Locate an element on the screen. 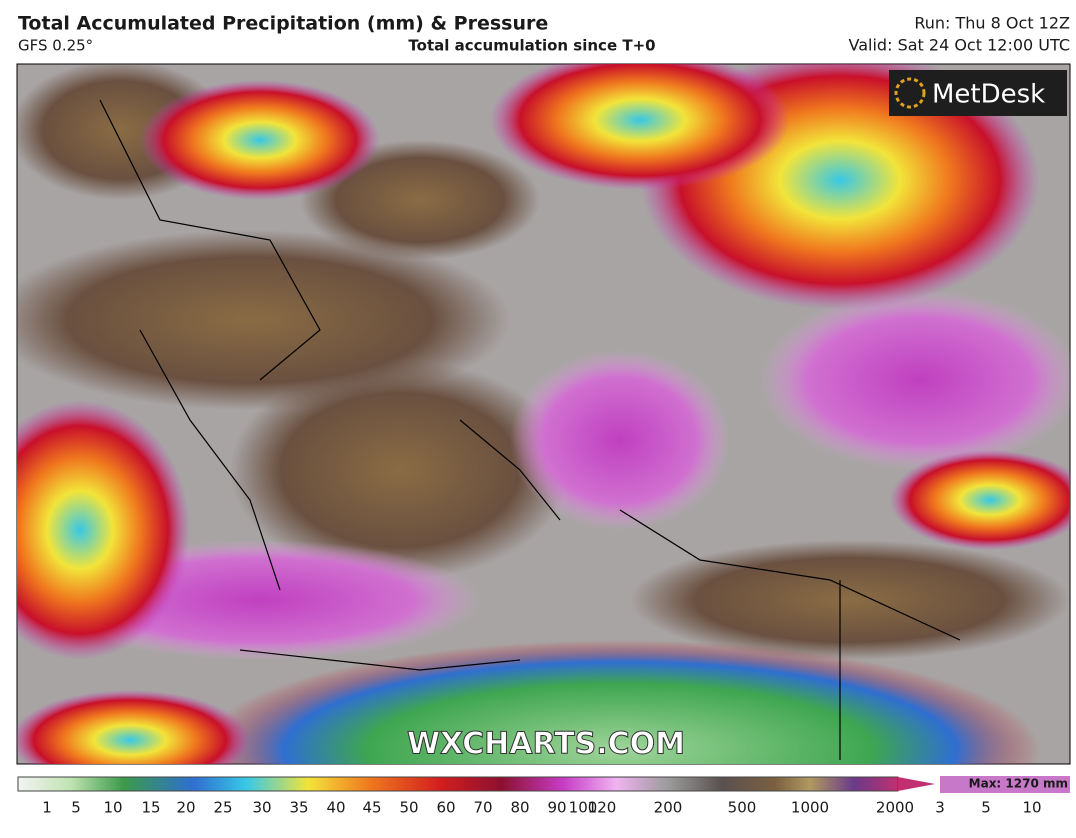 The height and width of the screenshot is (838, 1076). watermark: WXCHARTS.COM is located at coordinates (546, 744).